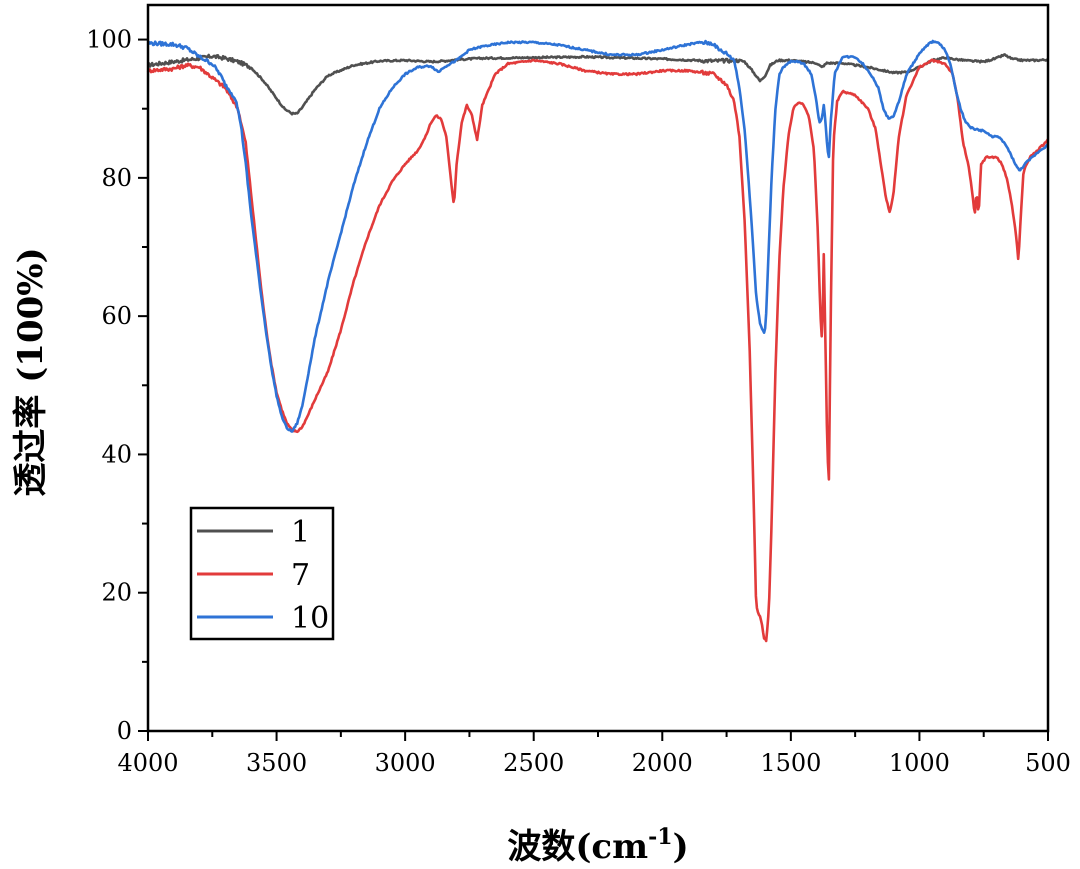 This screenshot has height=869, width=1080. I want to click on y-tick-label: 40, so click(116, 454).